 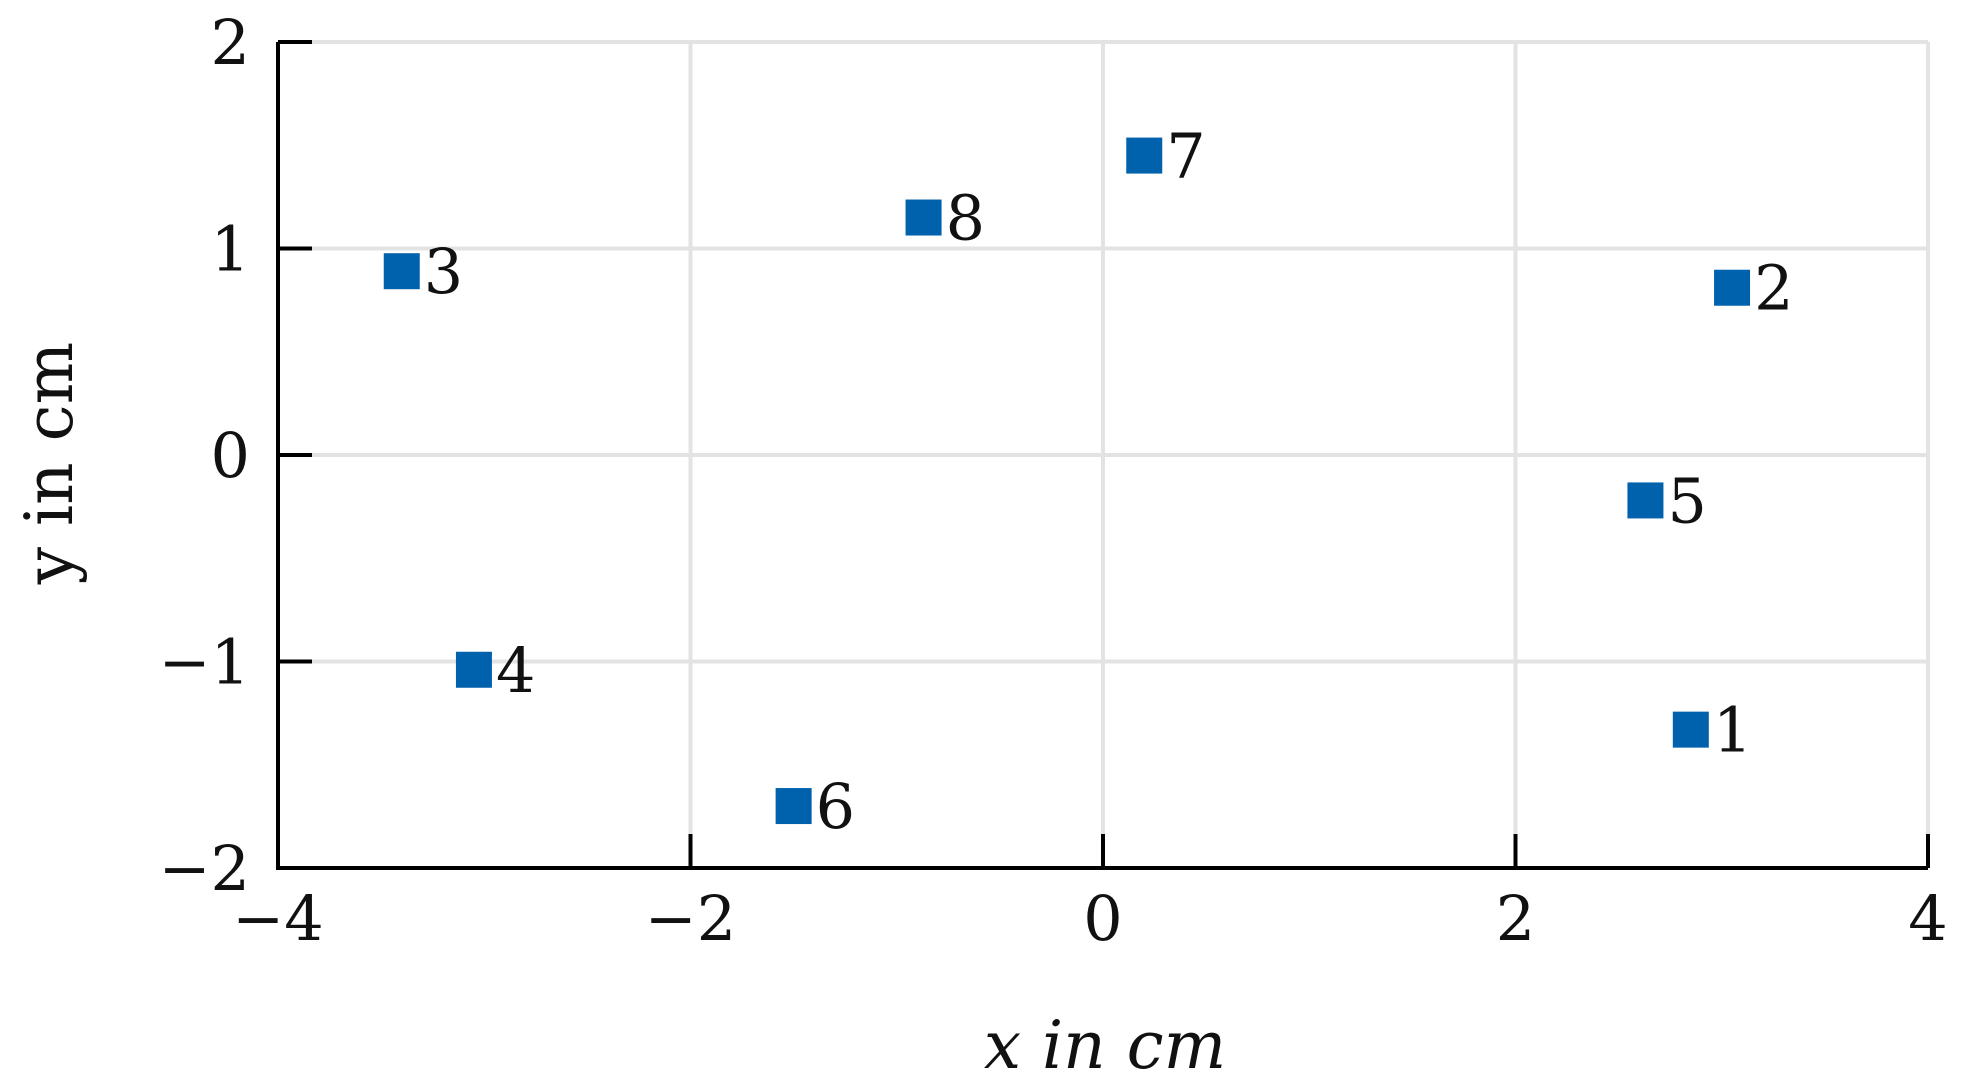 I want to click on data-point-label: 3, so click(x=443, y=271).